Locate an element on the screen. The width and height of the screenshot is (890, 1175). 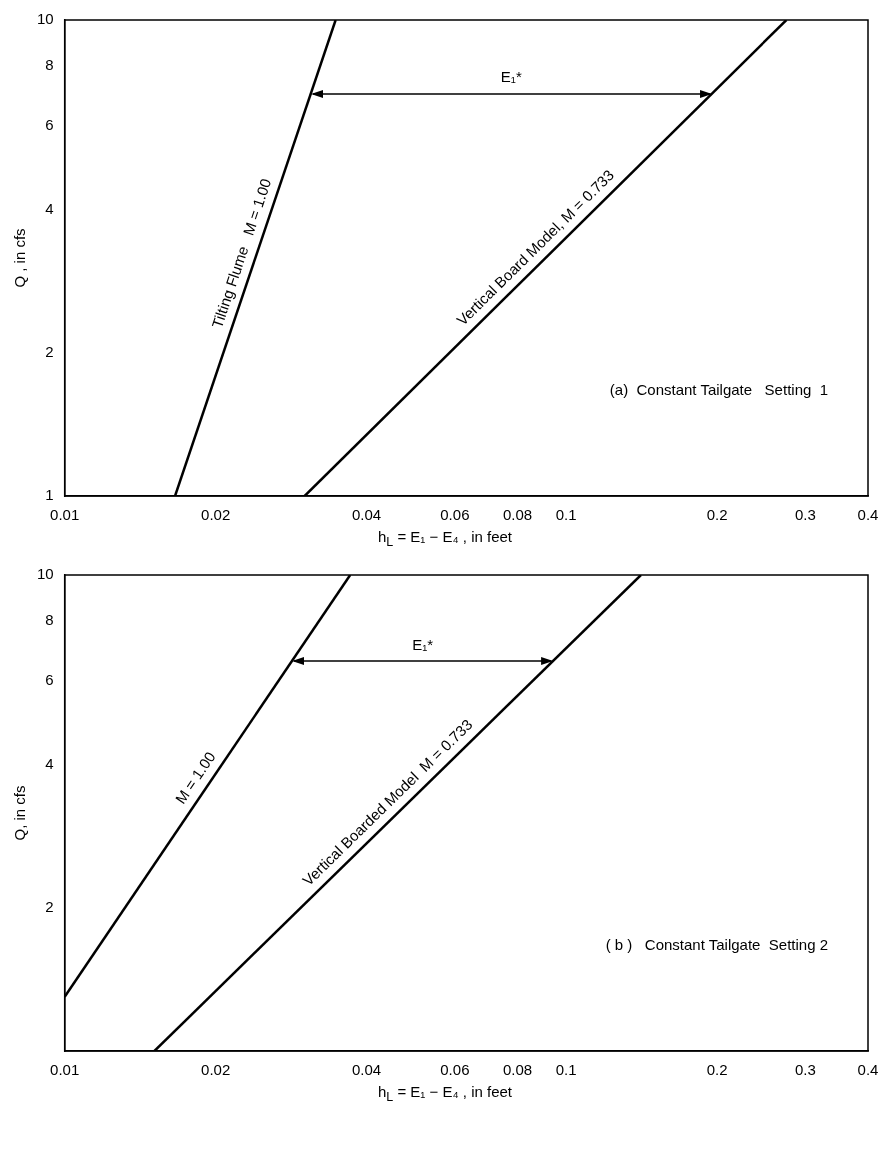
text: Tilting Flume M = 1.00 is located at coordinates (241, 253).